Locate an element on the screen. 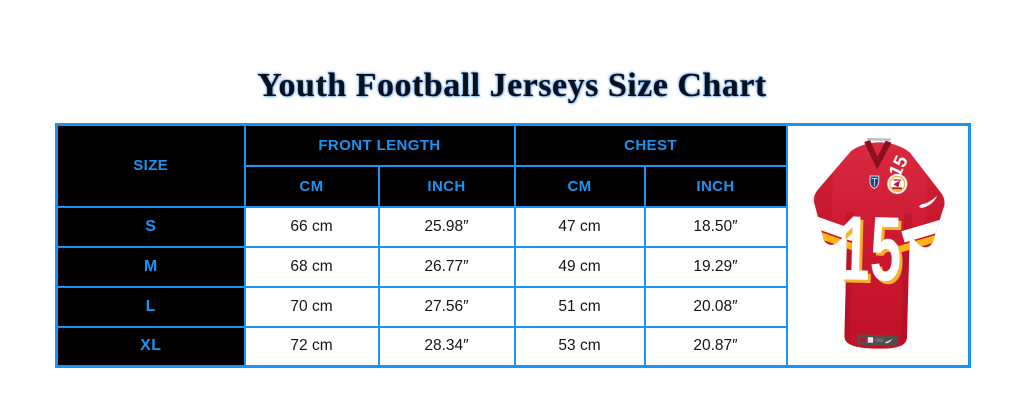 This screenshot has height=418, width=1024. size-cell: L is located at coordinates (150, 306).